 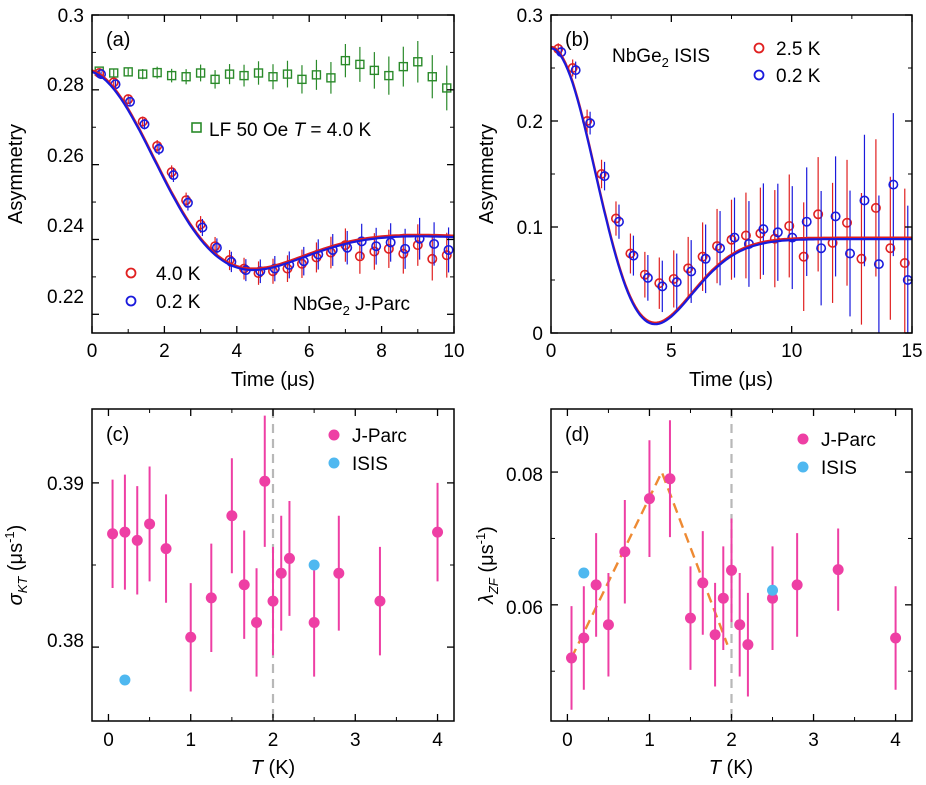 What do you see at coordinates (191, 740) in the screenshot?
I see `x-tick-label: 1` at bounding box center [191, 740].